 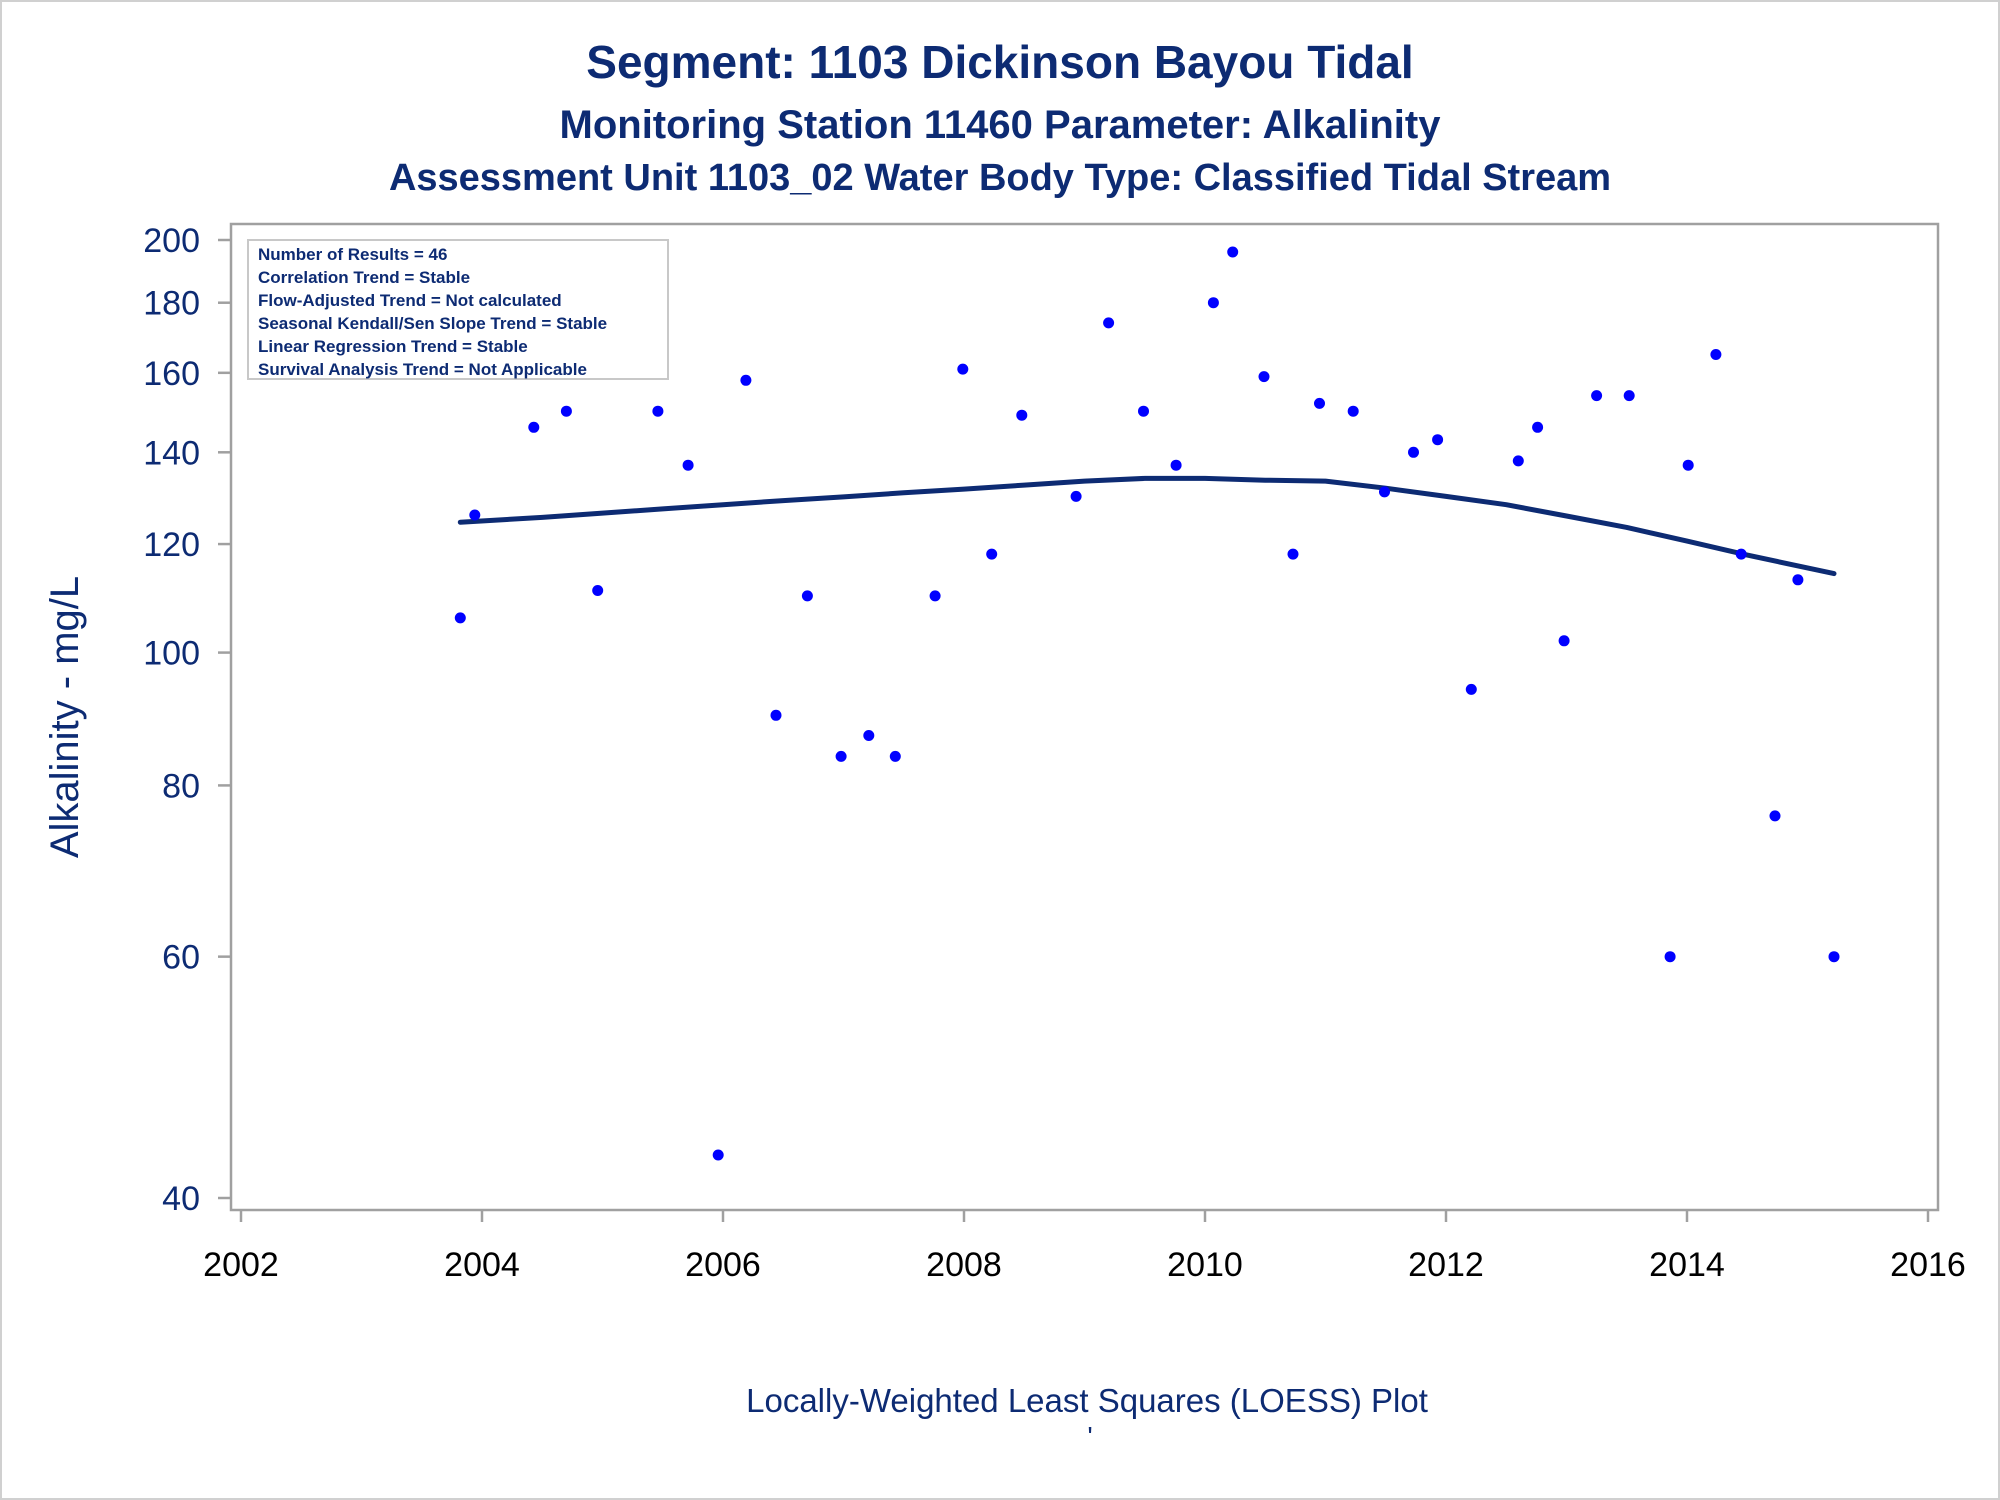 I want to click on inset-line-regression: Linear Regression Trend = Stable, so click(x=393, y=346).